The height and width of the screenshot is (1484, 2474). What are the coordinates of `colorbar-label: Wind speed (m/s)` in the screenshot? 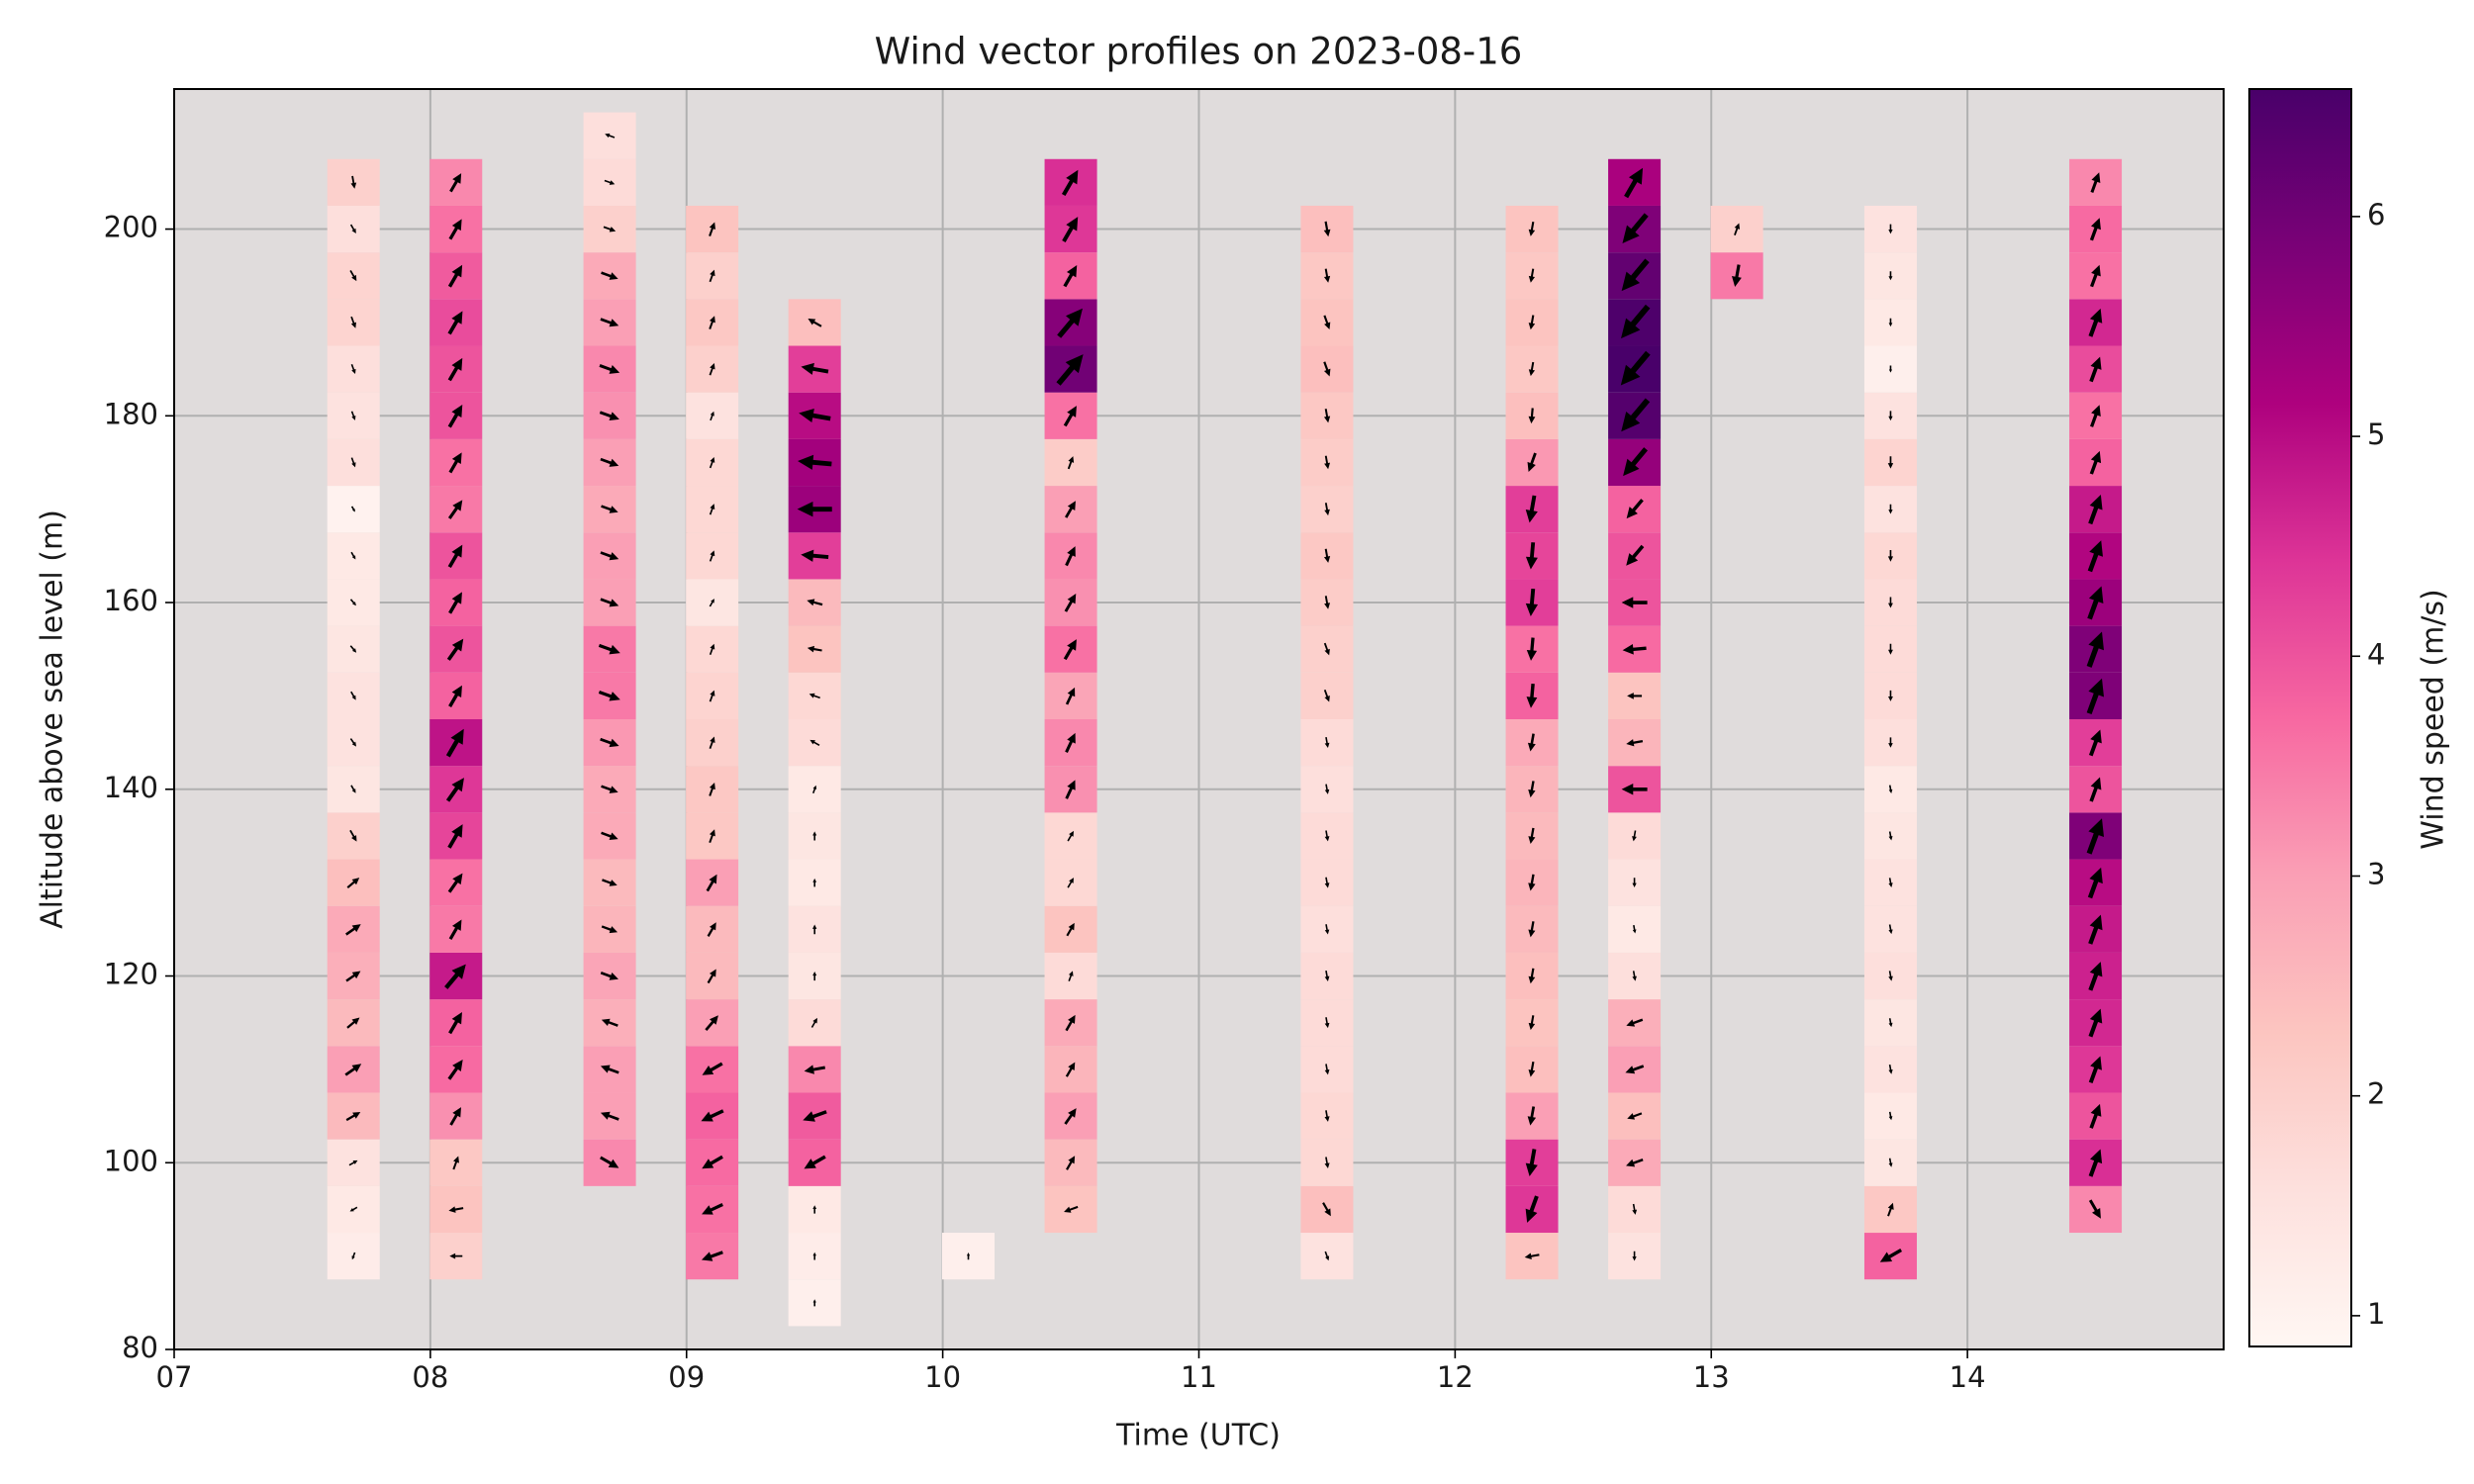 It's located at (2434, 719).